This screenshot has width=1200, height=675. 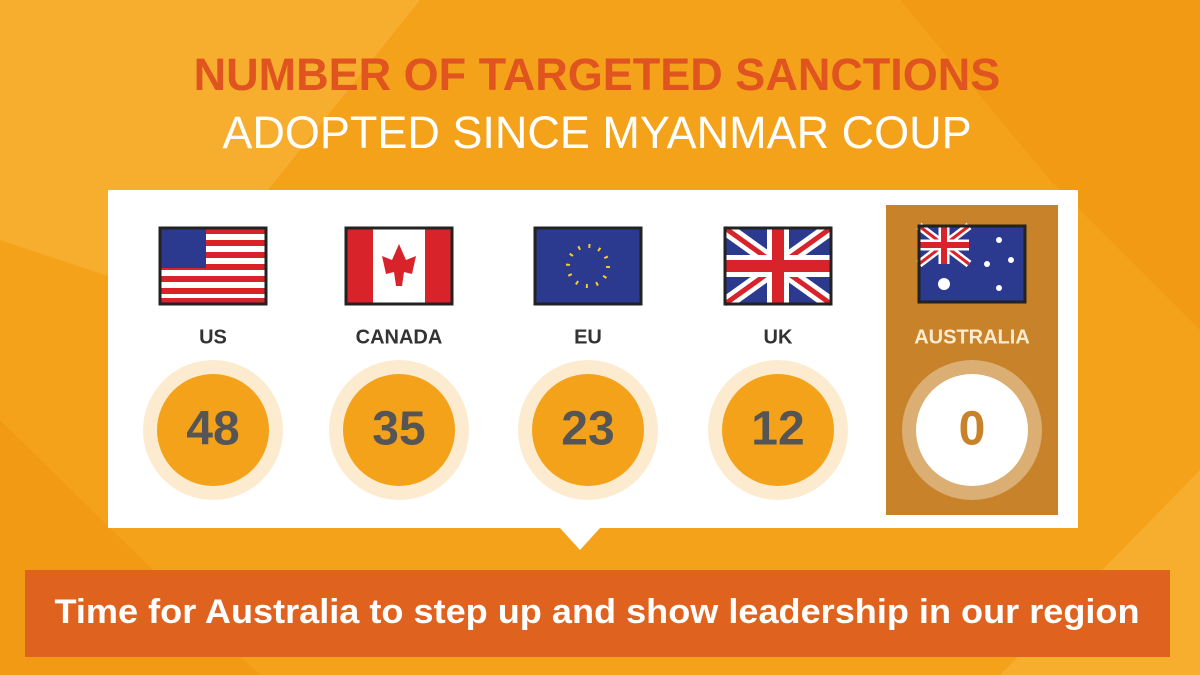 I want to click on flag-us, so click(x=213, y=266).